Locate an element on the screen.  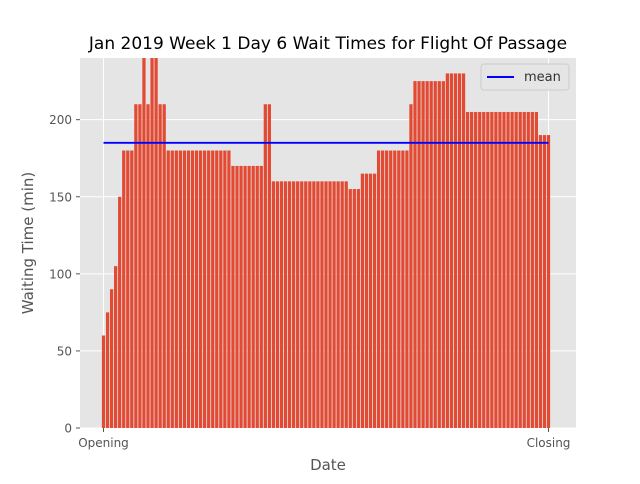
legend: mean is located at coordinates (525, 77).